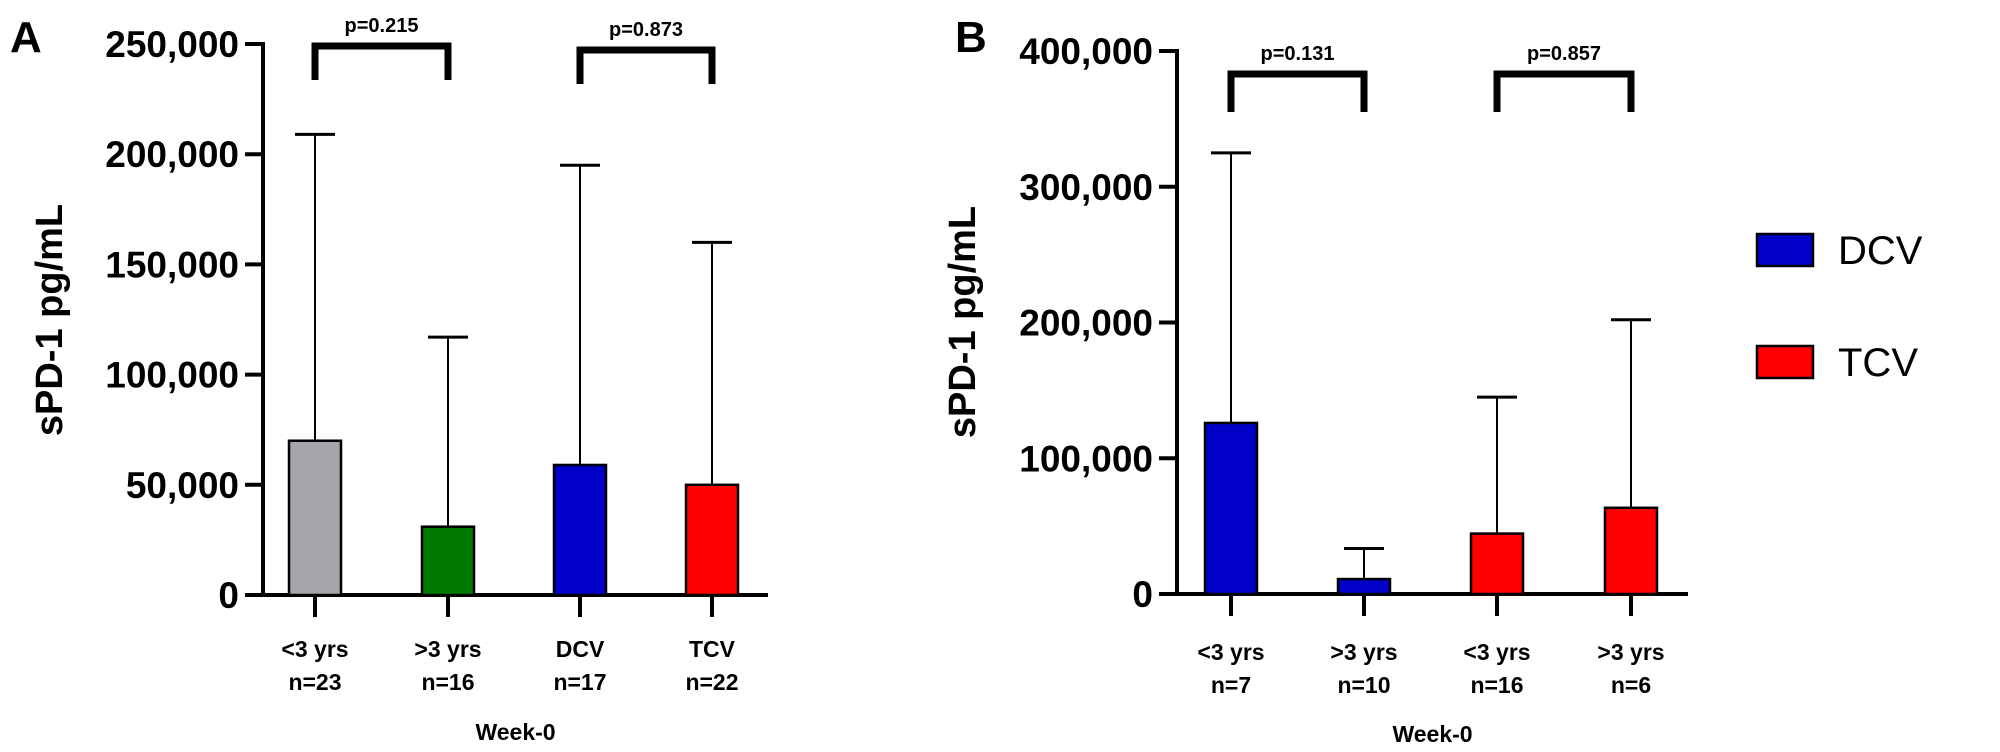 This screenshot has width=2000, height=752. What do you see at coordinates (1839, 307) in the screenshot?
I see `legend: DCV TCV` at bounding box center [1839, 307].